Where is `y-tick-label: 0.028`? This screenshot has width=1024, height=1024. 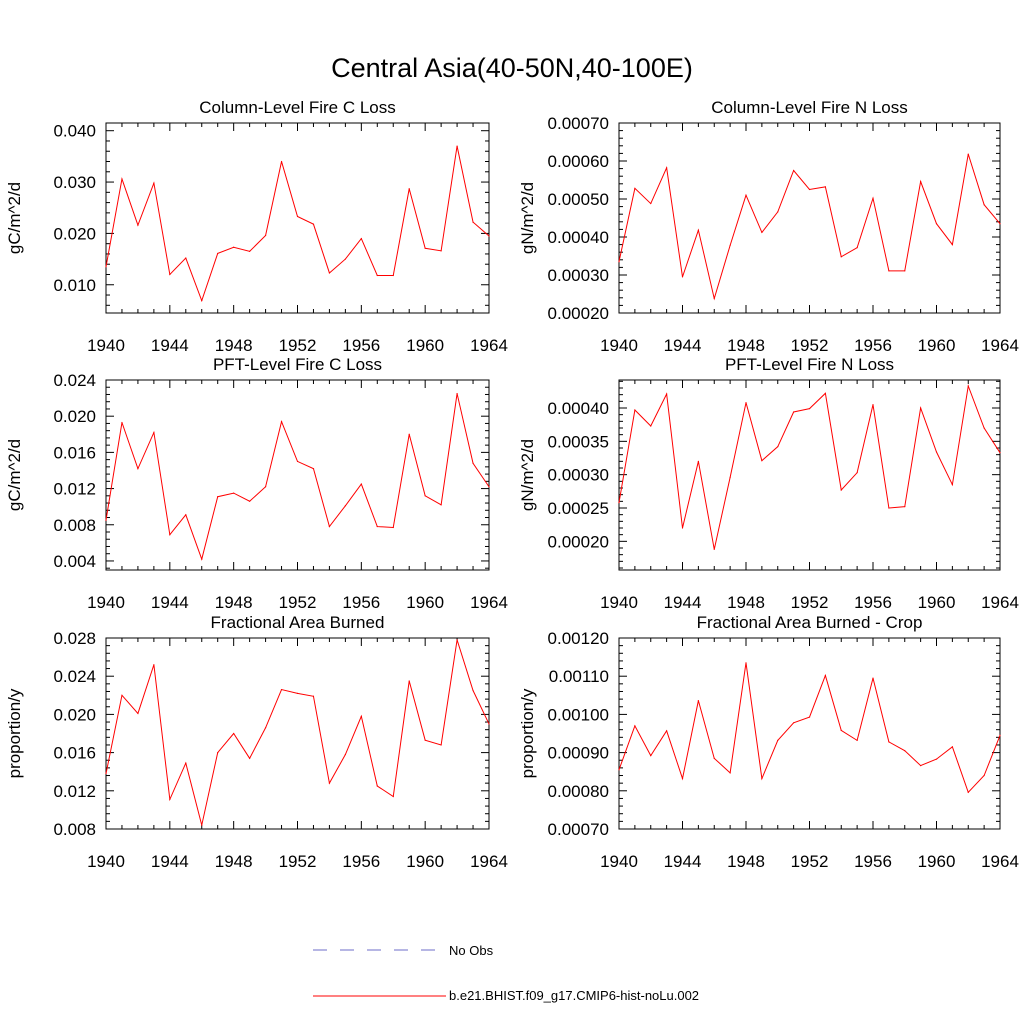 y-tick-label: 0.028 is located at coordinates (74, 638).